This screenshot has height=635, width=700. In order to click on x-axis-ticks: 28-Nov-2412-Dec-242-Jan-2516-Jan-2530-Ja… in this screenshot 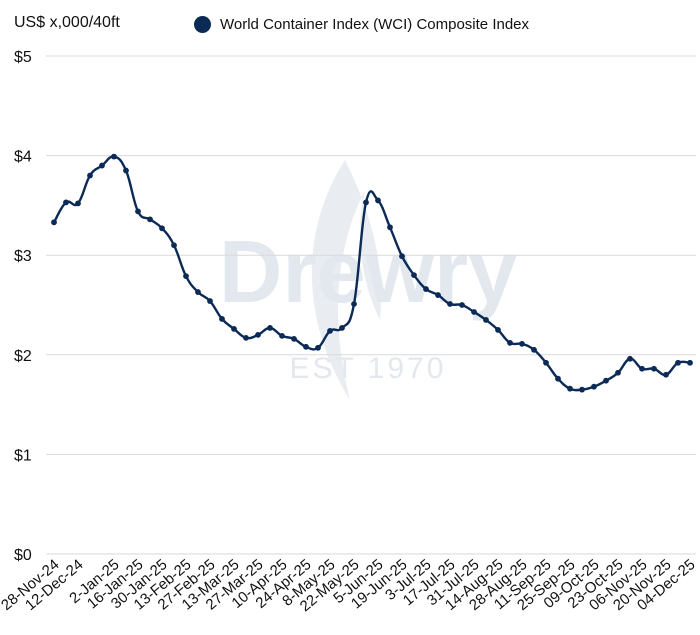, I will do `click(349, 585)`.